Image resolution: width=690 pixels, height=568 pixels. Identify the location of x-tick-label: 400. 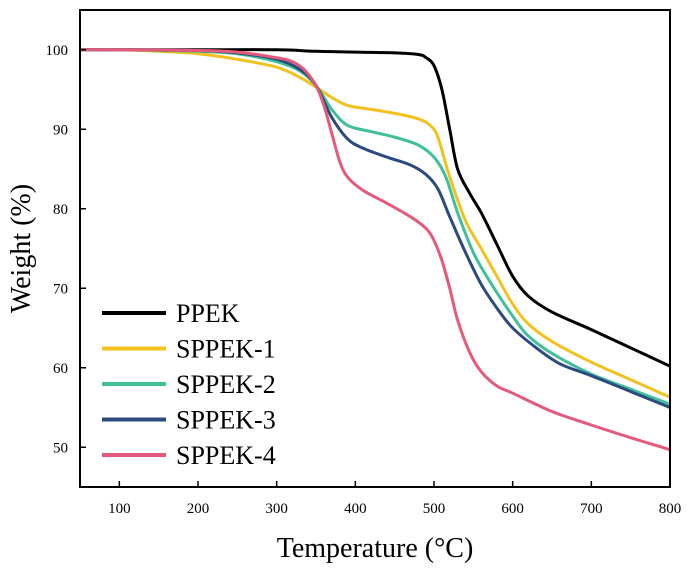
(355, 509).